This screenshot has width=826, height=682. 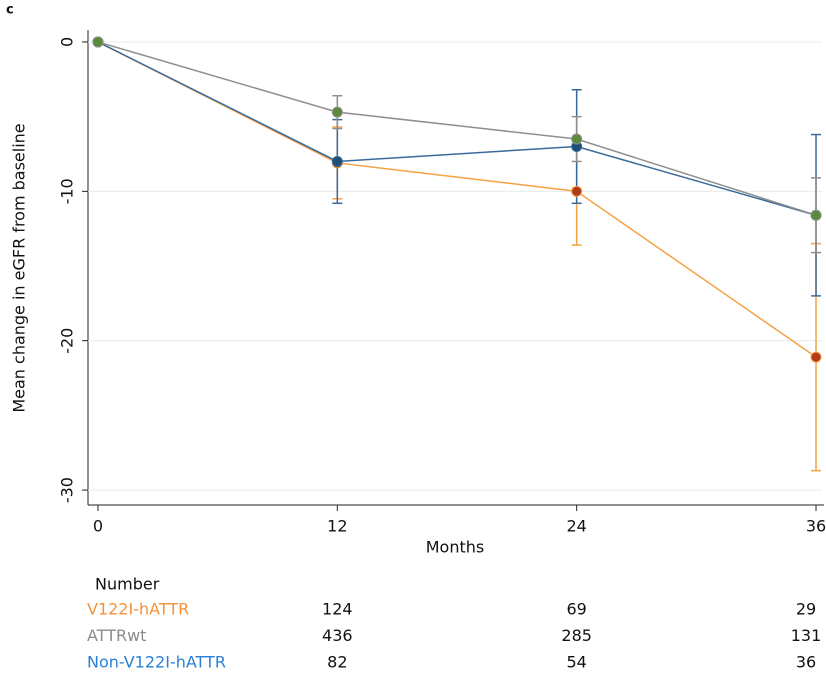 I want to click on table-row-name: Non-V122I-hATTR, so click(x=156, y=662).